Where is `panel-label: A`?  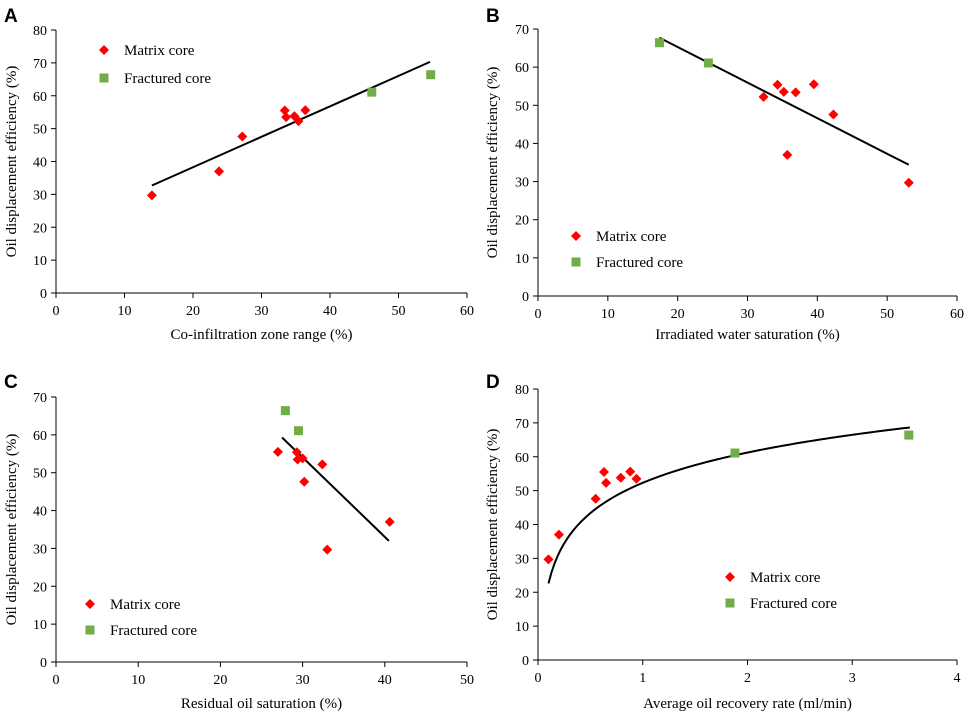 panel-label: A is located at coordinates (11, 16).